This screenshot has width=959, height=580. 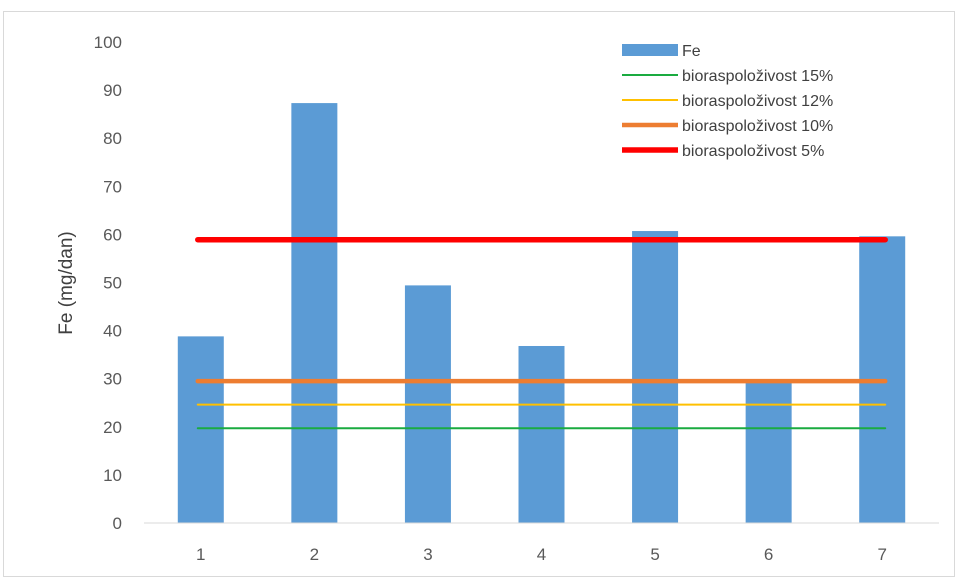 What do you see at coordinates (108, 42) in the screenshot?
I see `y-tick-label: 100` at bounding box center [108, 42].